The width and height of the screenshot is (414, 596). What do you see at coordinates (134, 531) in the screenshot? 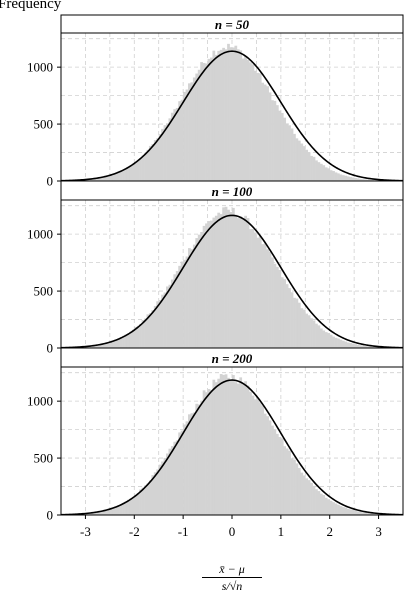
I see `x-tick-label: -2` at bounding box center [134, 531].